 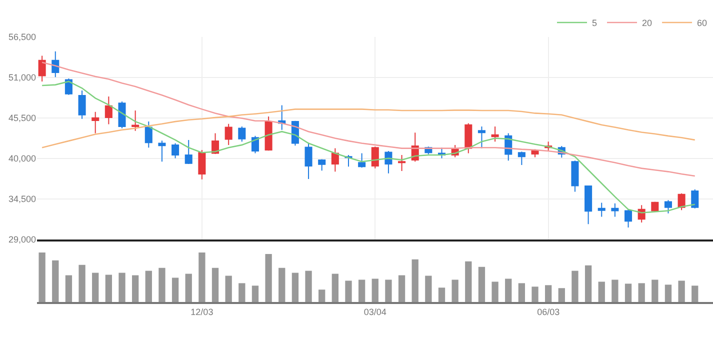 What do you see at coordinates (702, 23) in the screenshot?
I see `legend-label: 60` at bounding box center [702, 23].